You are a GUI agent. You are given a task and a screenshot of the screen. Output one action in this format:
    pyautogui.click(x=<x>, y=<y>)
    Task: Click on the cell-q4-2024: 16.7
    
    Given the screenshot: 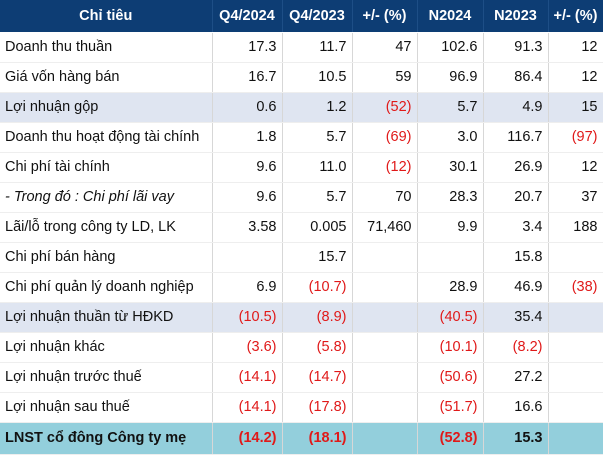 What is the action you would take?
    pyautogui.click(x=247, y=77)
    